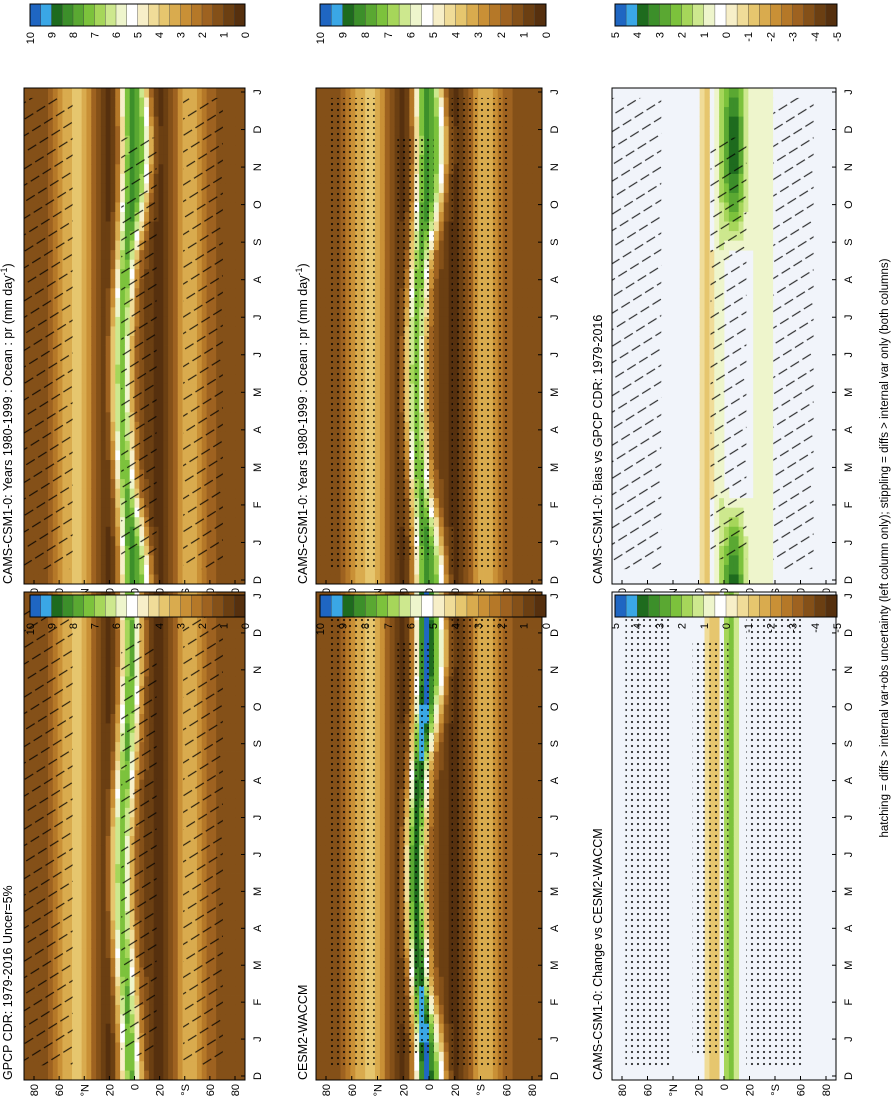 Image resolution: width=895 pixels, height=1097 pixels. Describe the element at coordinates (258, 167) in the screenshot. I see `month-tick-label: N` at that location.